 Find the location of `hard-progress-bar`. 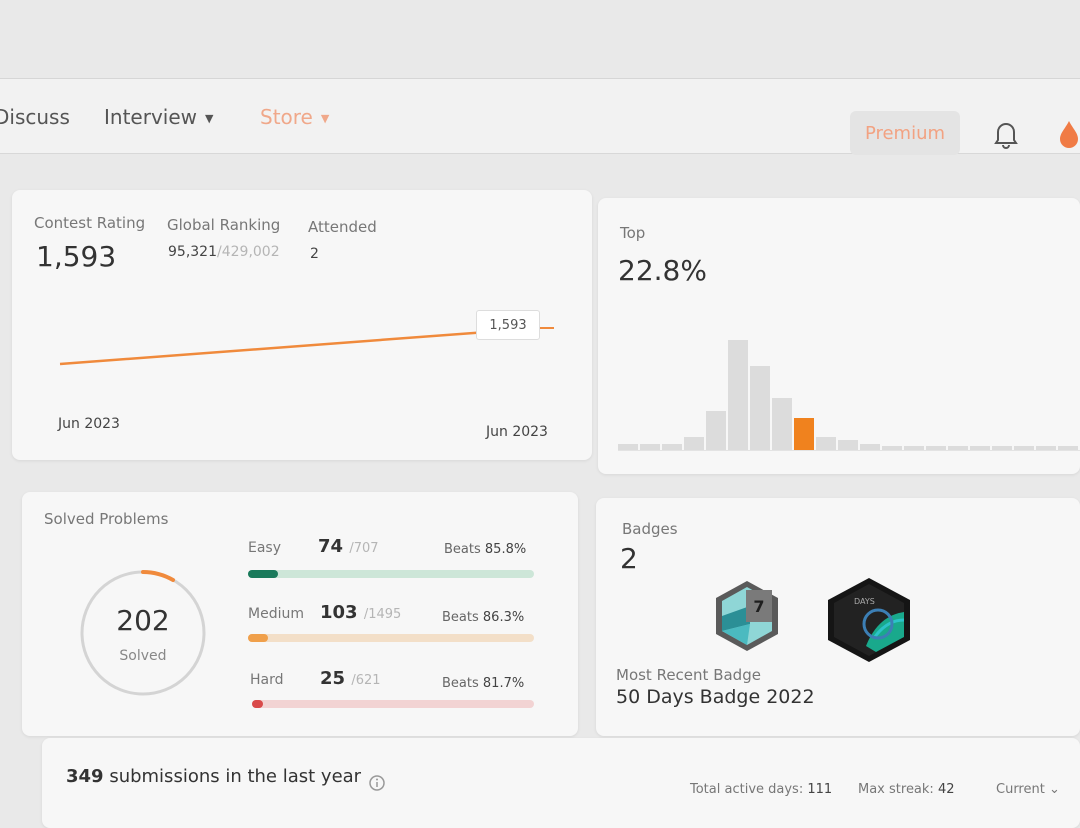

hard-progress-bar is located at coordinates (393, 704).